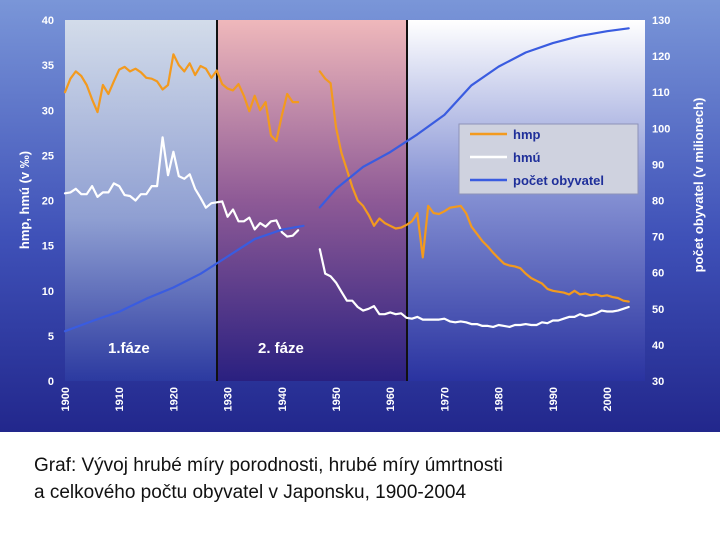  What do you see at coordinates (527, 157) in the screenshot?
I see `legend-label-hmu: hmú` at bounding box center [527, 157].